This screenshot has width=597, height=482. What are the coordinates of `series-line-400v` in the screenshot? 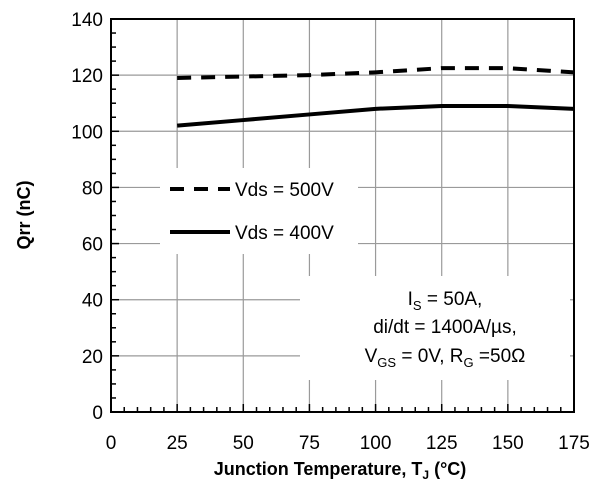 It's located at (375, 116).